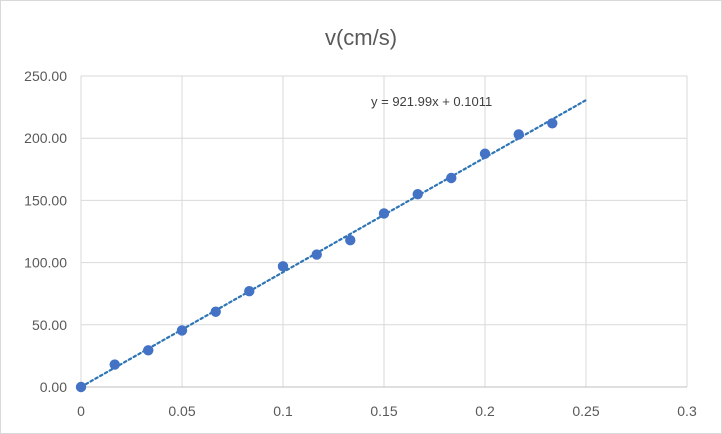  What do you see at coordinates (81, 411) in the screenshot?
I see `x-tick-label: 0` at bounding box center [81, 411].